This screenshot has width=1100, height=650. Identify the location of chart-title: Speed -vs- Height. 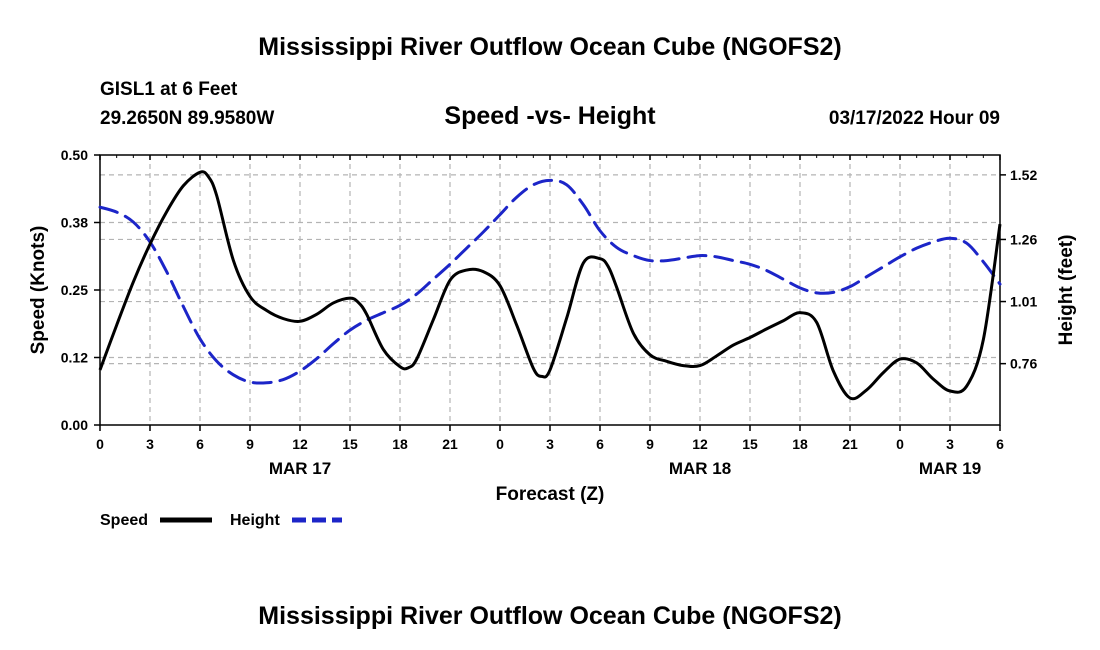
(550, 116).